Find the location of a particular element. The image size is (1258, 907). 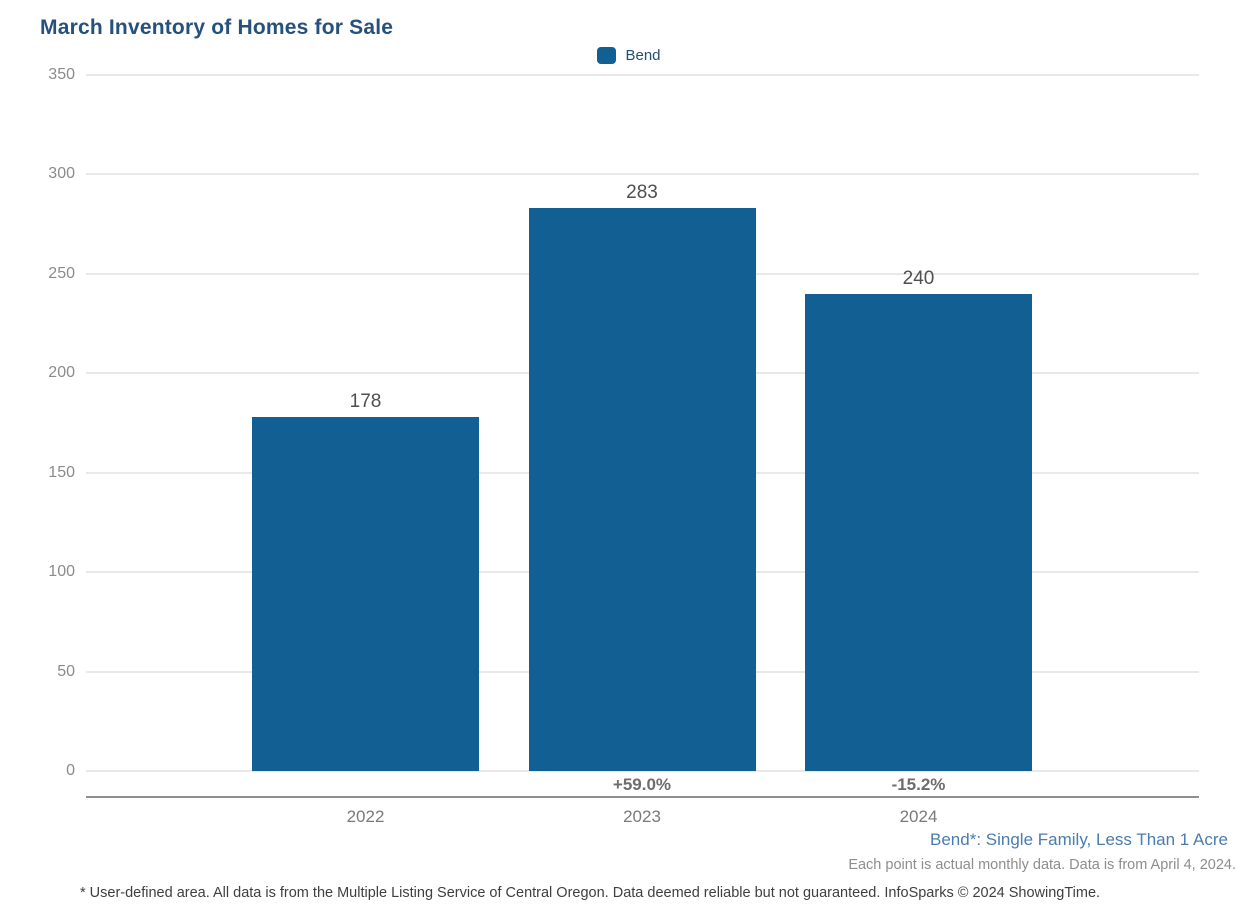

y-axis-tick-label: 350 is located at coordinates (61, 74).